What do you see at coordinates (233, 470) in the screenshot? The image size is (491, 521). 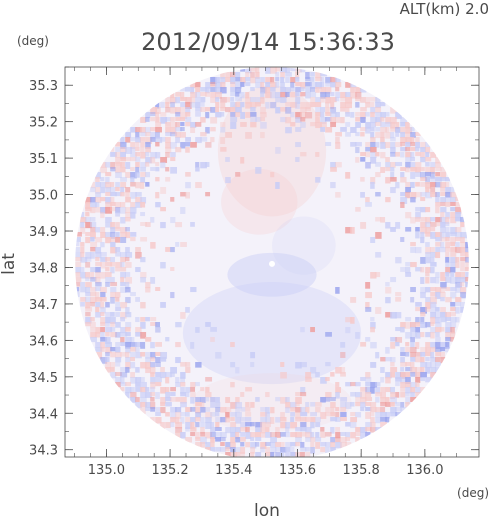 I see `x-tick-label: 135.4` at bounding box center [233, 470].